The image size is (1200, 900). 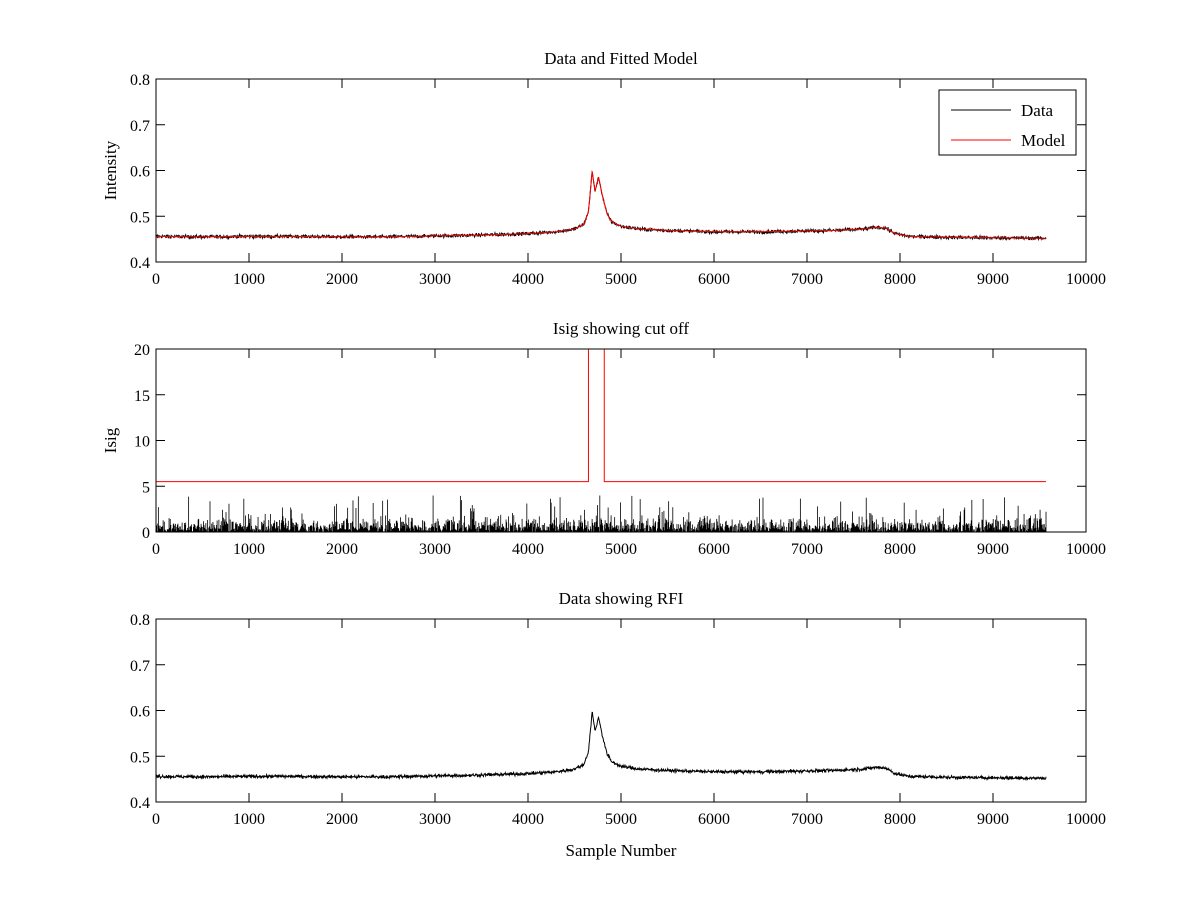 I want to click on series-2-line, so click(x=601, y=416).